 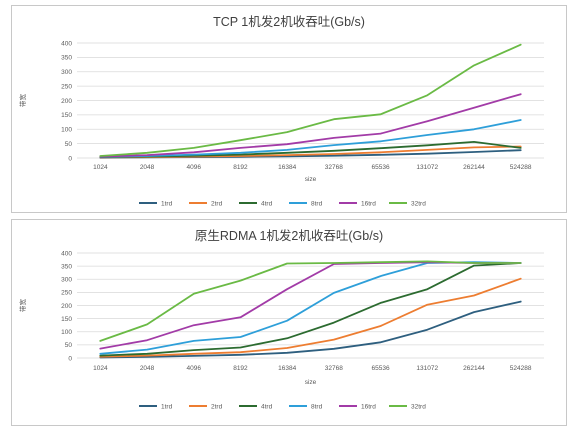 I want to click on chart-title: TCP 1机发2机收吞吐(Gb/s), so click(x=289, y=21).